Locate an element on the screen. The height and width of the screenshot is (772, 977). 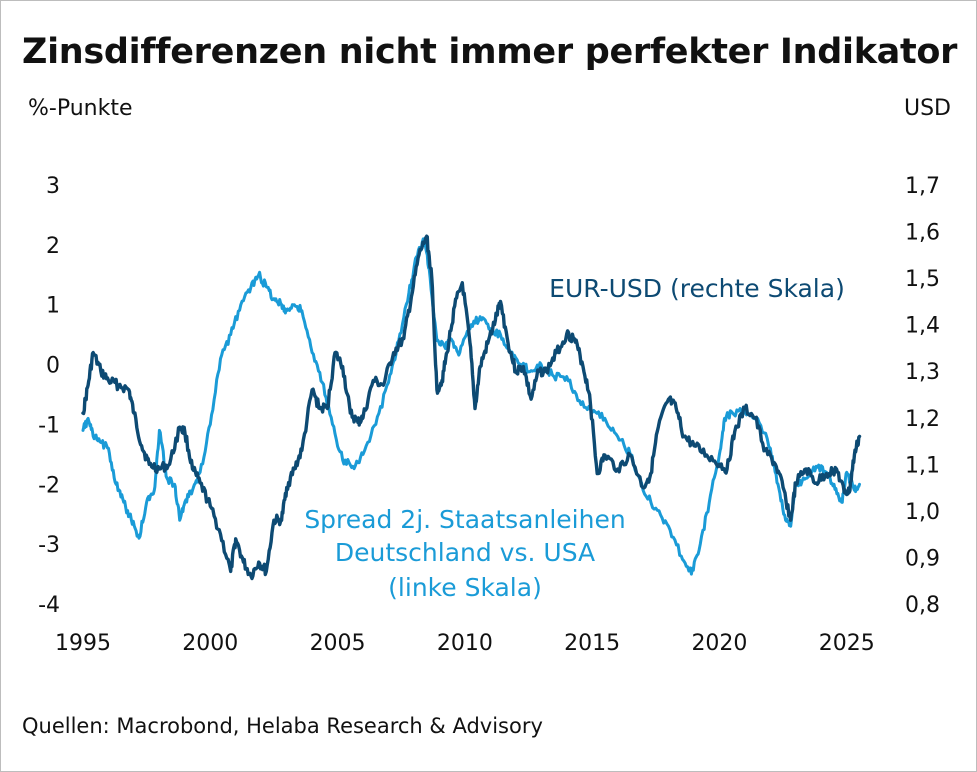
right-axis-tick: 1,2 is located at coordinates (922, 419).